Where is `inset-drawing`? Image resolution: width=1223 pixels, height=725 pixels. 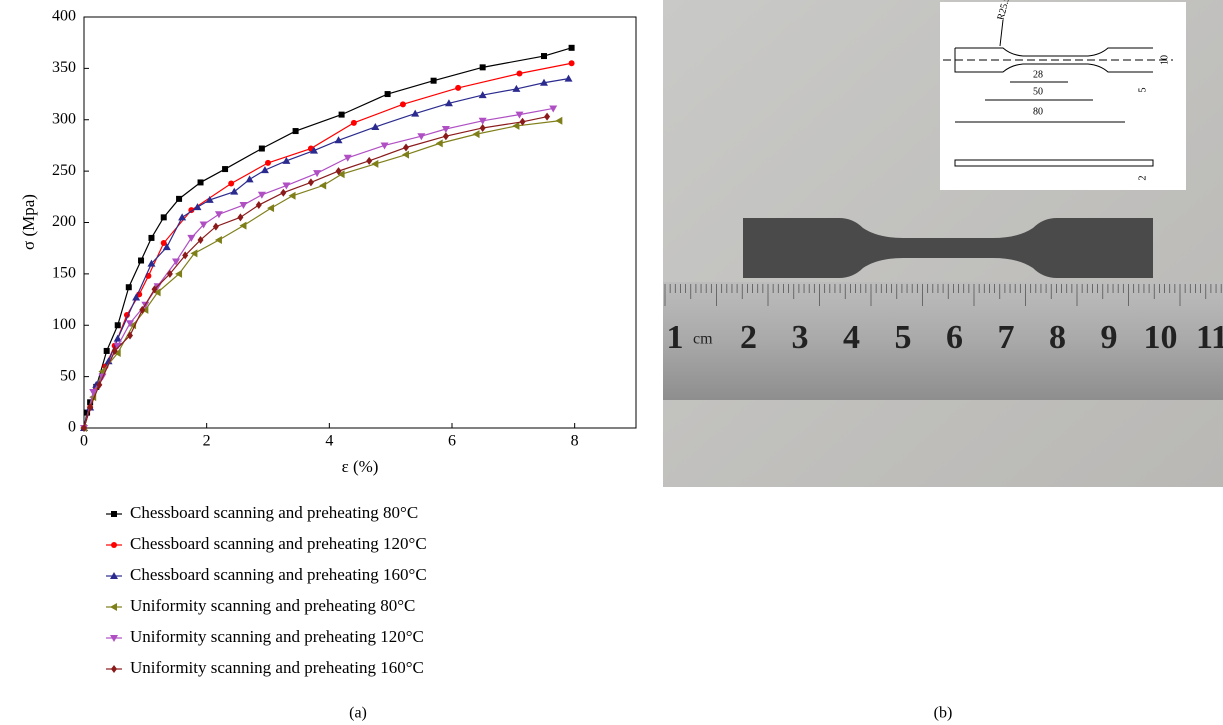 inset-drawing is located at coordinates (1063, 96).